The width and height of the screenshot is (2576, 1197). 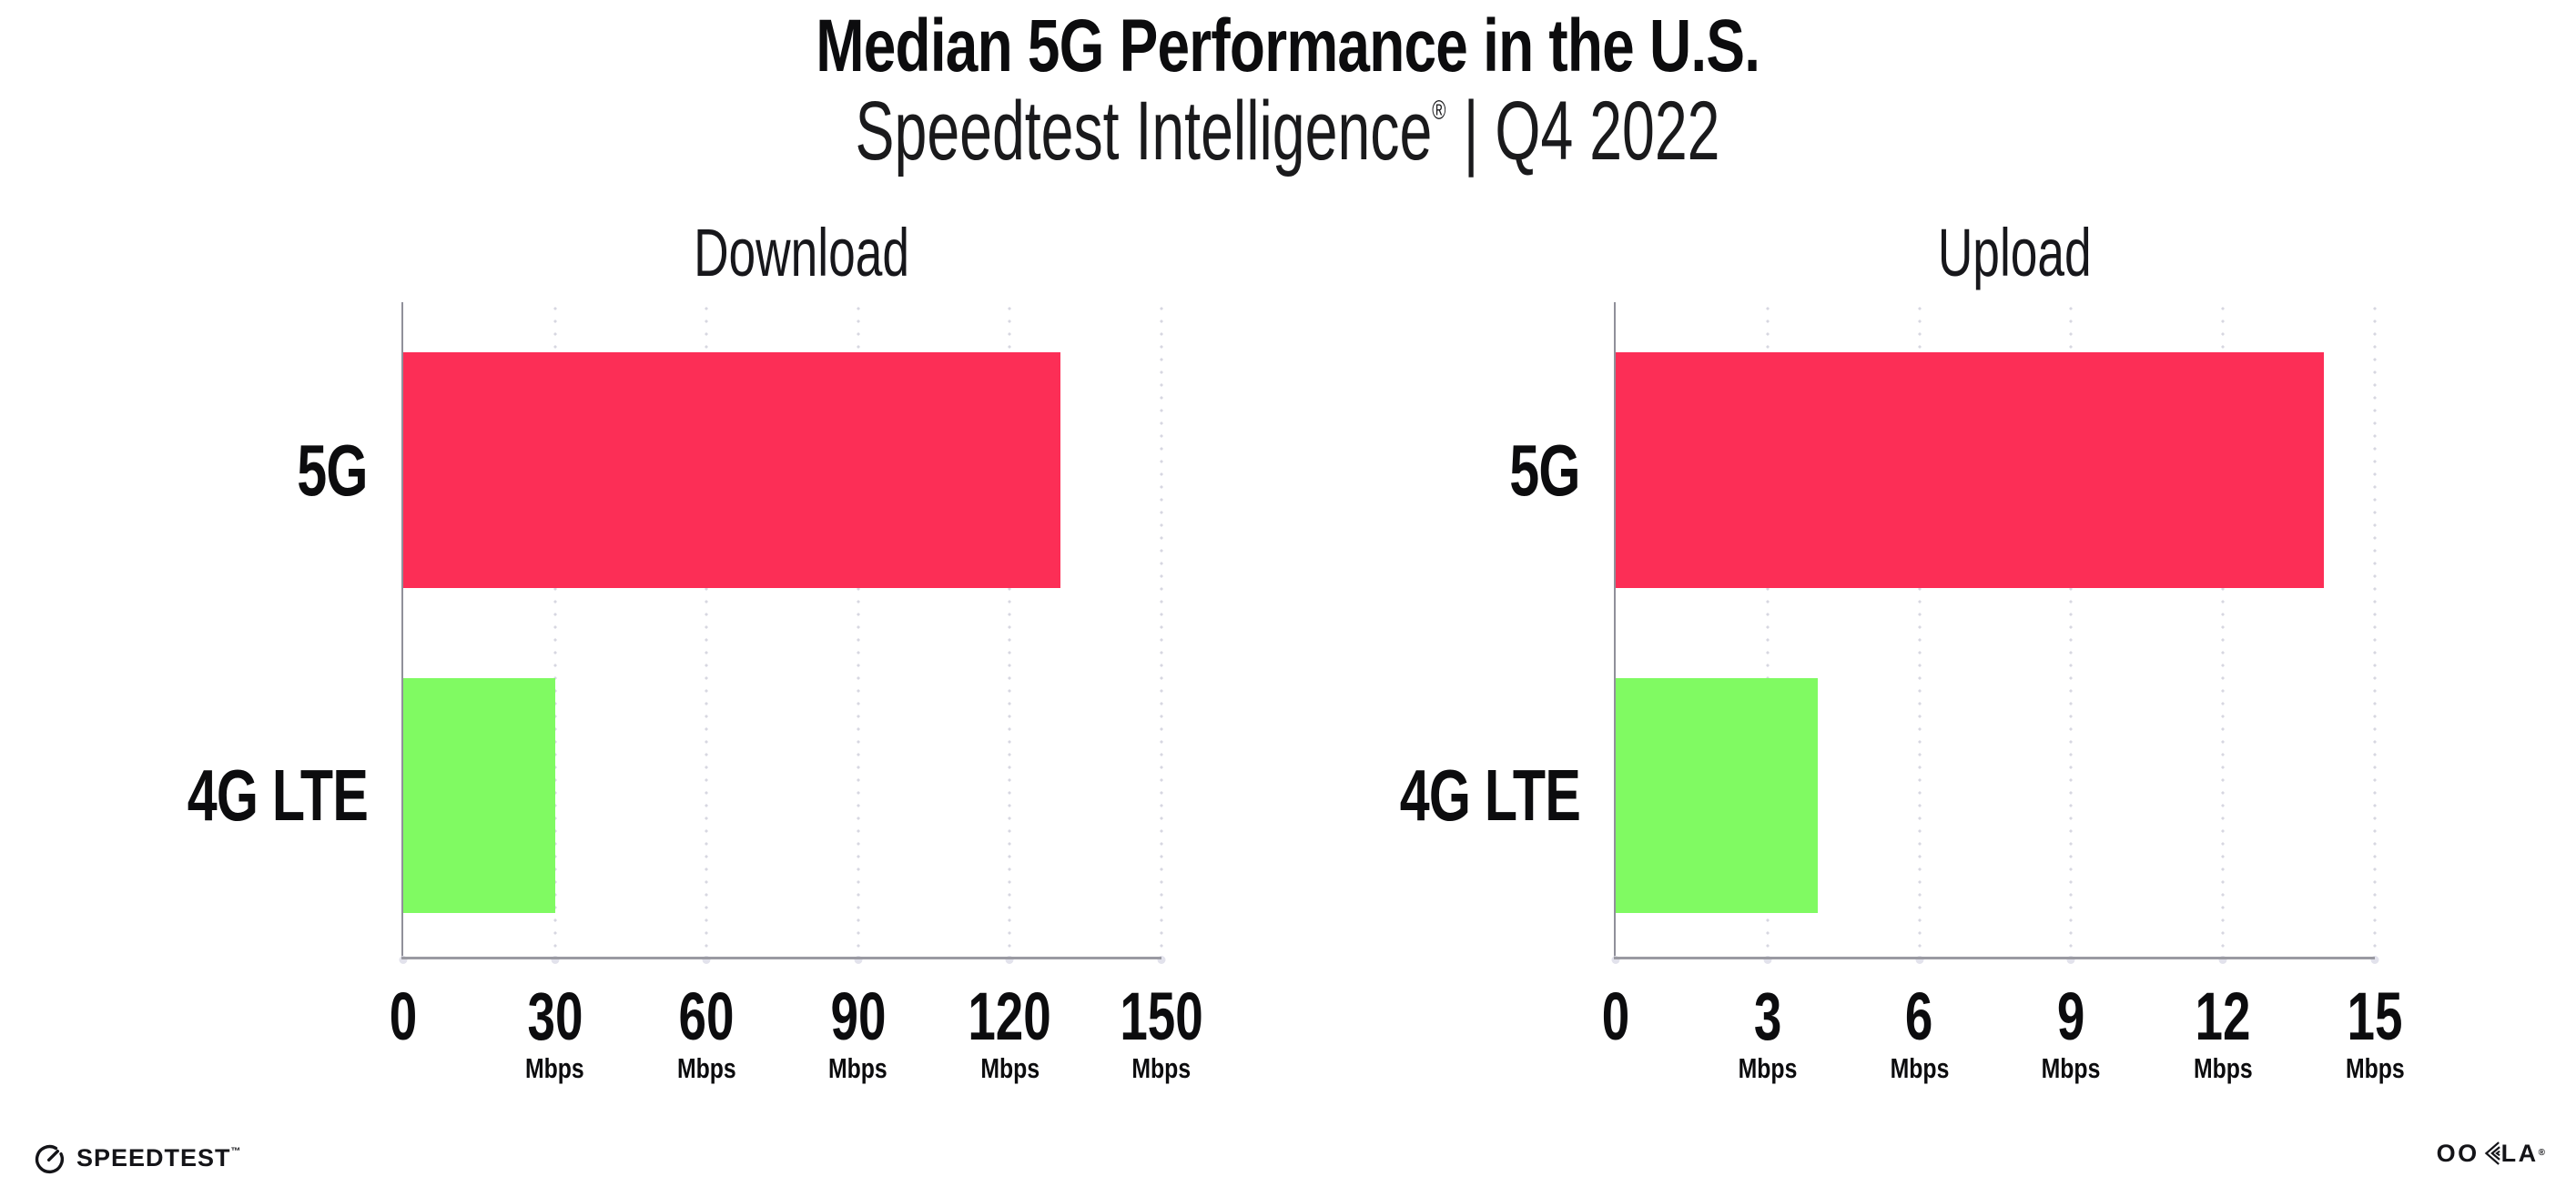 I want to click on x-tick: 90 Mbps, so click(x=858, y=1031).